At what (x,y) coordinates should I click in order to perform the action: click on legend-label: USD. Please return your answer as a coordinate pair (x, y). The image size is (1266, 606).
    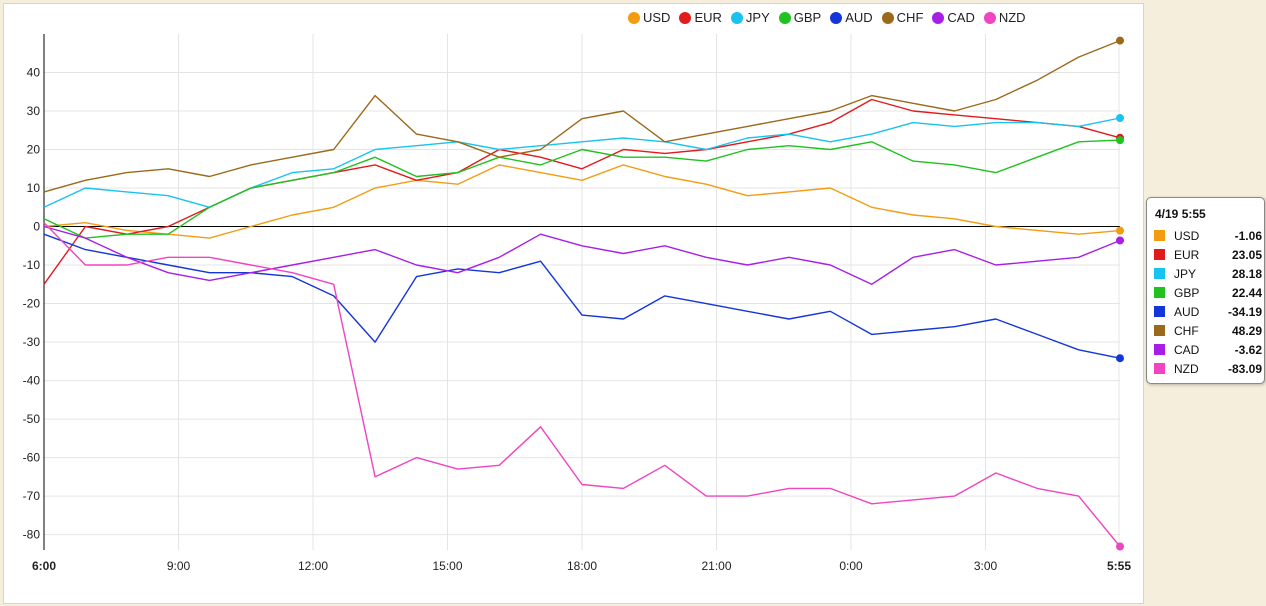
    Looking at the image, I should click on (657, 17).